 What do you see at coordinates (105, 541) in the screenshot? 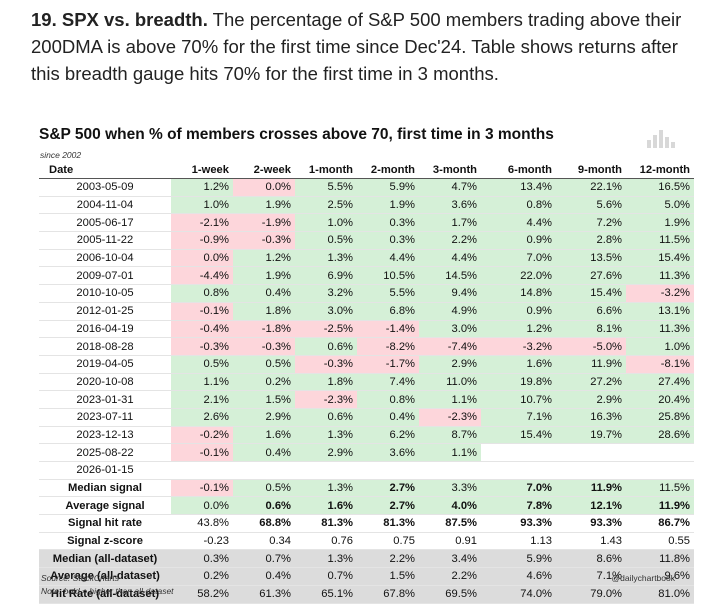
I see `signal-stat-row-label: Signal z-score` at bounding box center [105, 541].